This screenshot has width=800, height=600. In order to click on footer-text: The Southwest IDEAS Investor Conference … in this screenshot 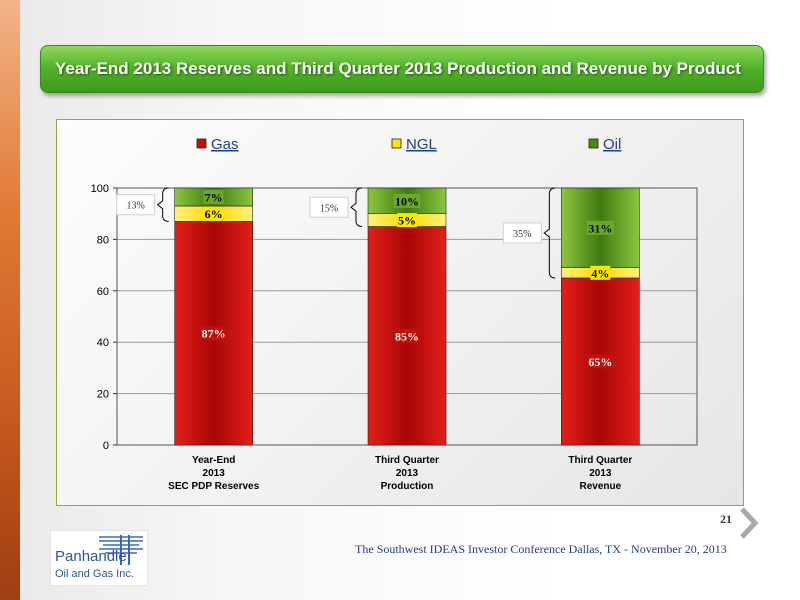, I will do `click(541, 549)`.